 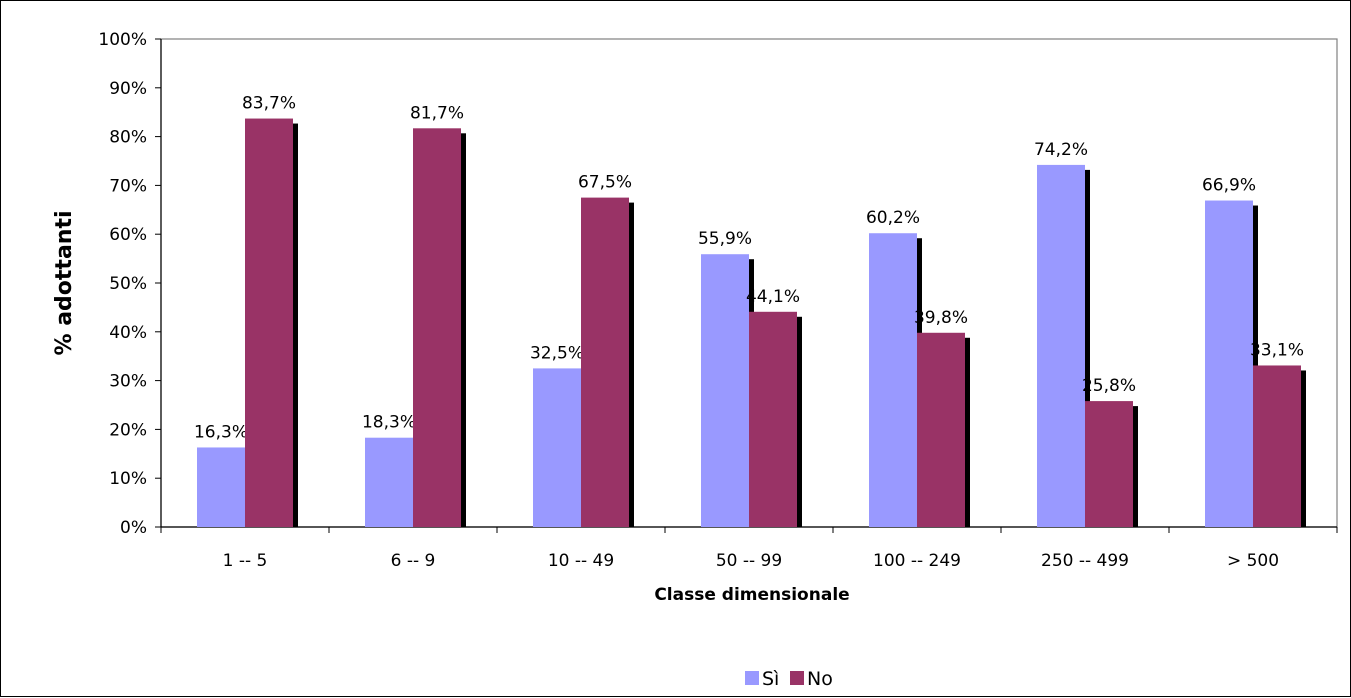 What do you see at coordinates (437, 113) in the screenshot?
I see `data-label: 81,7%` at bounding box center [437, 113].